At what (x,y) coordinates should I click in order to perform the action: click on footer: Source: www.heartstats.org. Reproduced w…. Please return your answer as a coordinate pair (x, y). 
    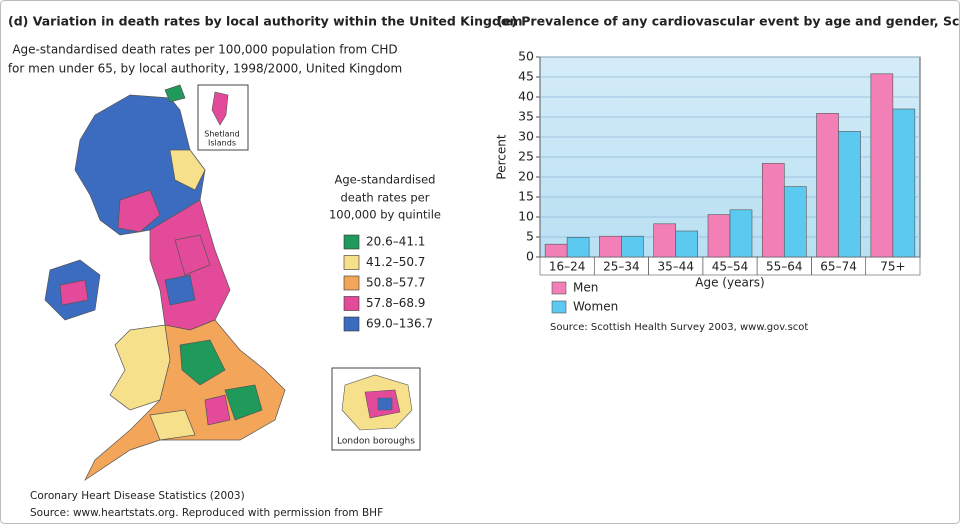
    Looking at the image, I should click on (206, 513).